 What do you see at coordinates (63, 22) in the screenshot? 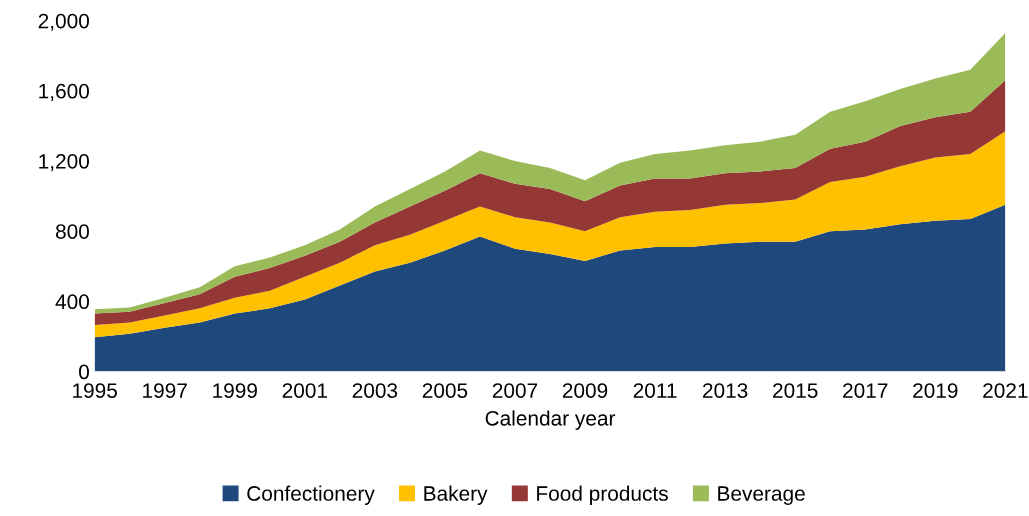
I see `y-tick-label: 2,000` at bounding box center [63, 22].